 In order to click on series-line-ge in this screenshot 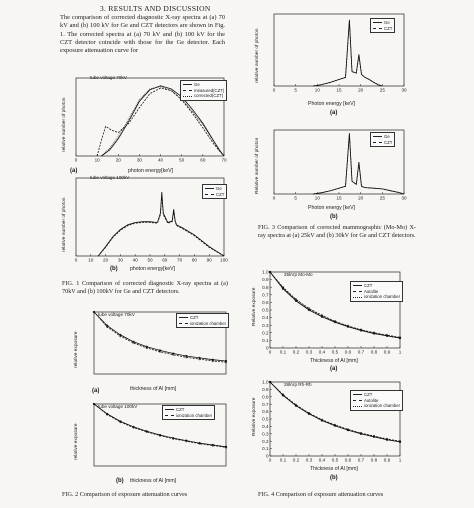, I will do `click(161, 224)`.